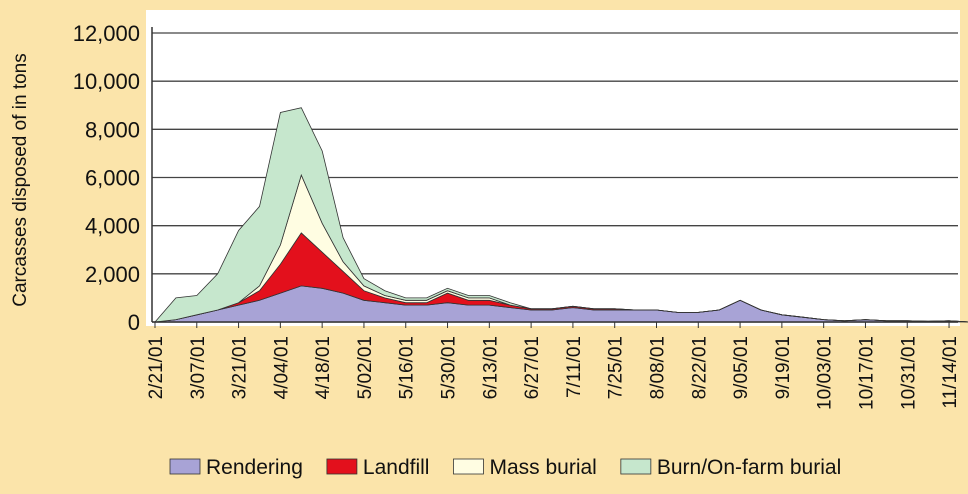 The image size is (968, 494). I want to click on x-tick-label: 3/07/01, so click(198, 367).